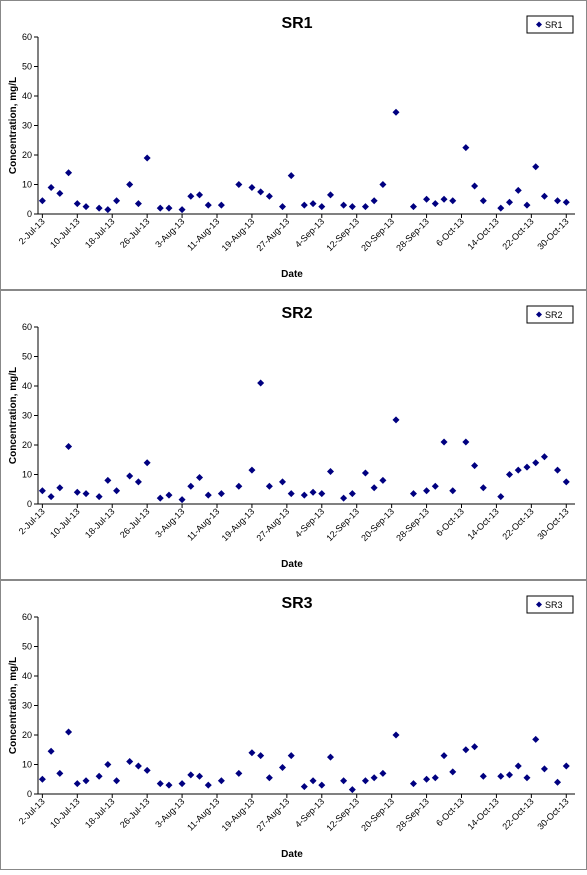  What do you see at coordinates (27, 386) in the screenshot?
I see `y-tick-label: 40` at bounding box center [27, 386].